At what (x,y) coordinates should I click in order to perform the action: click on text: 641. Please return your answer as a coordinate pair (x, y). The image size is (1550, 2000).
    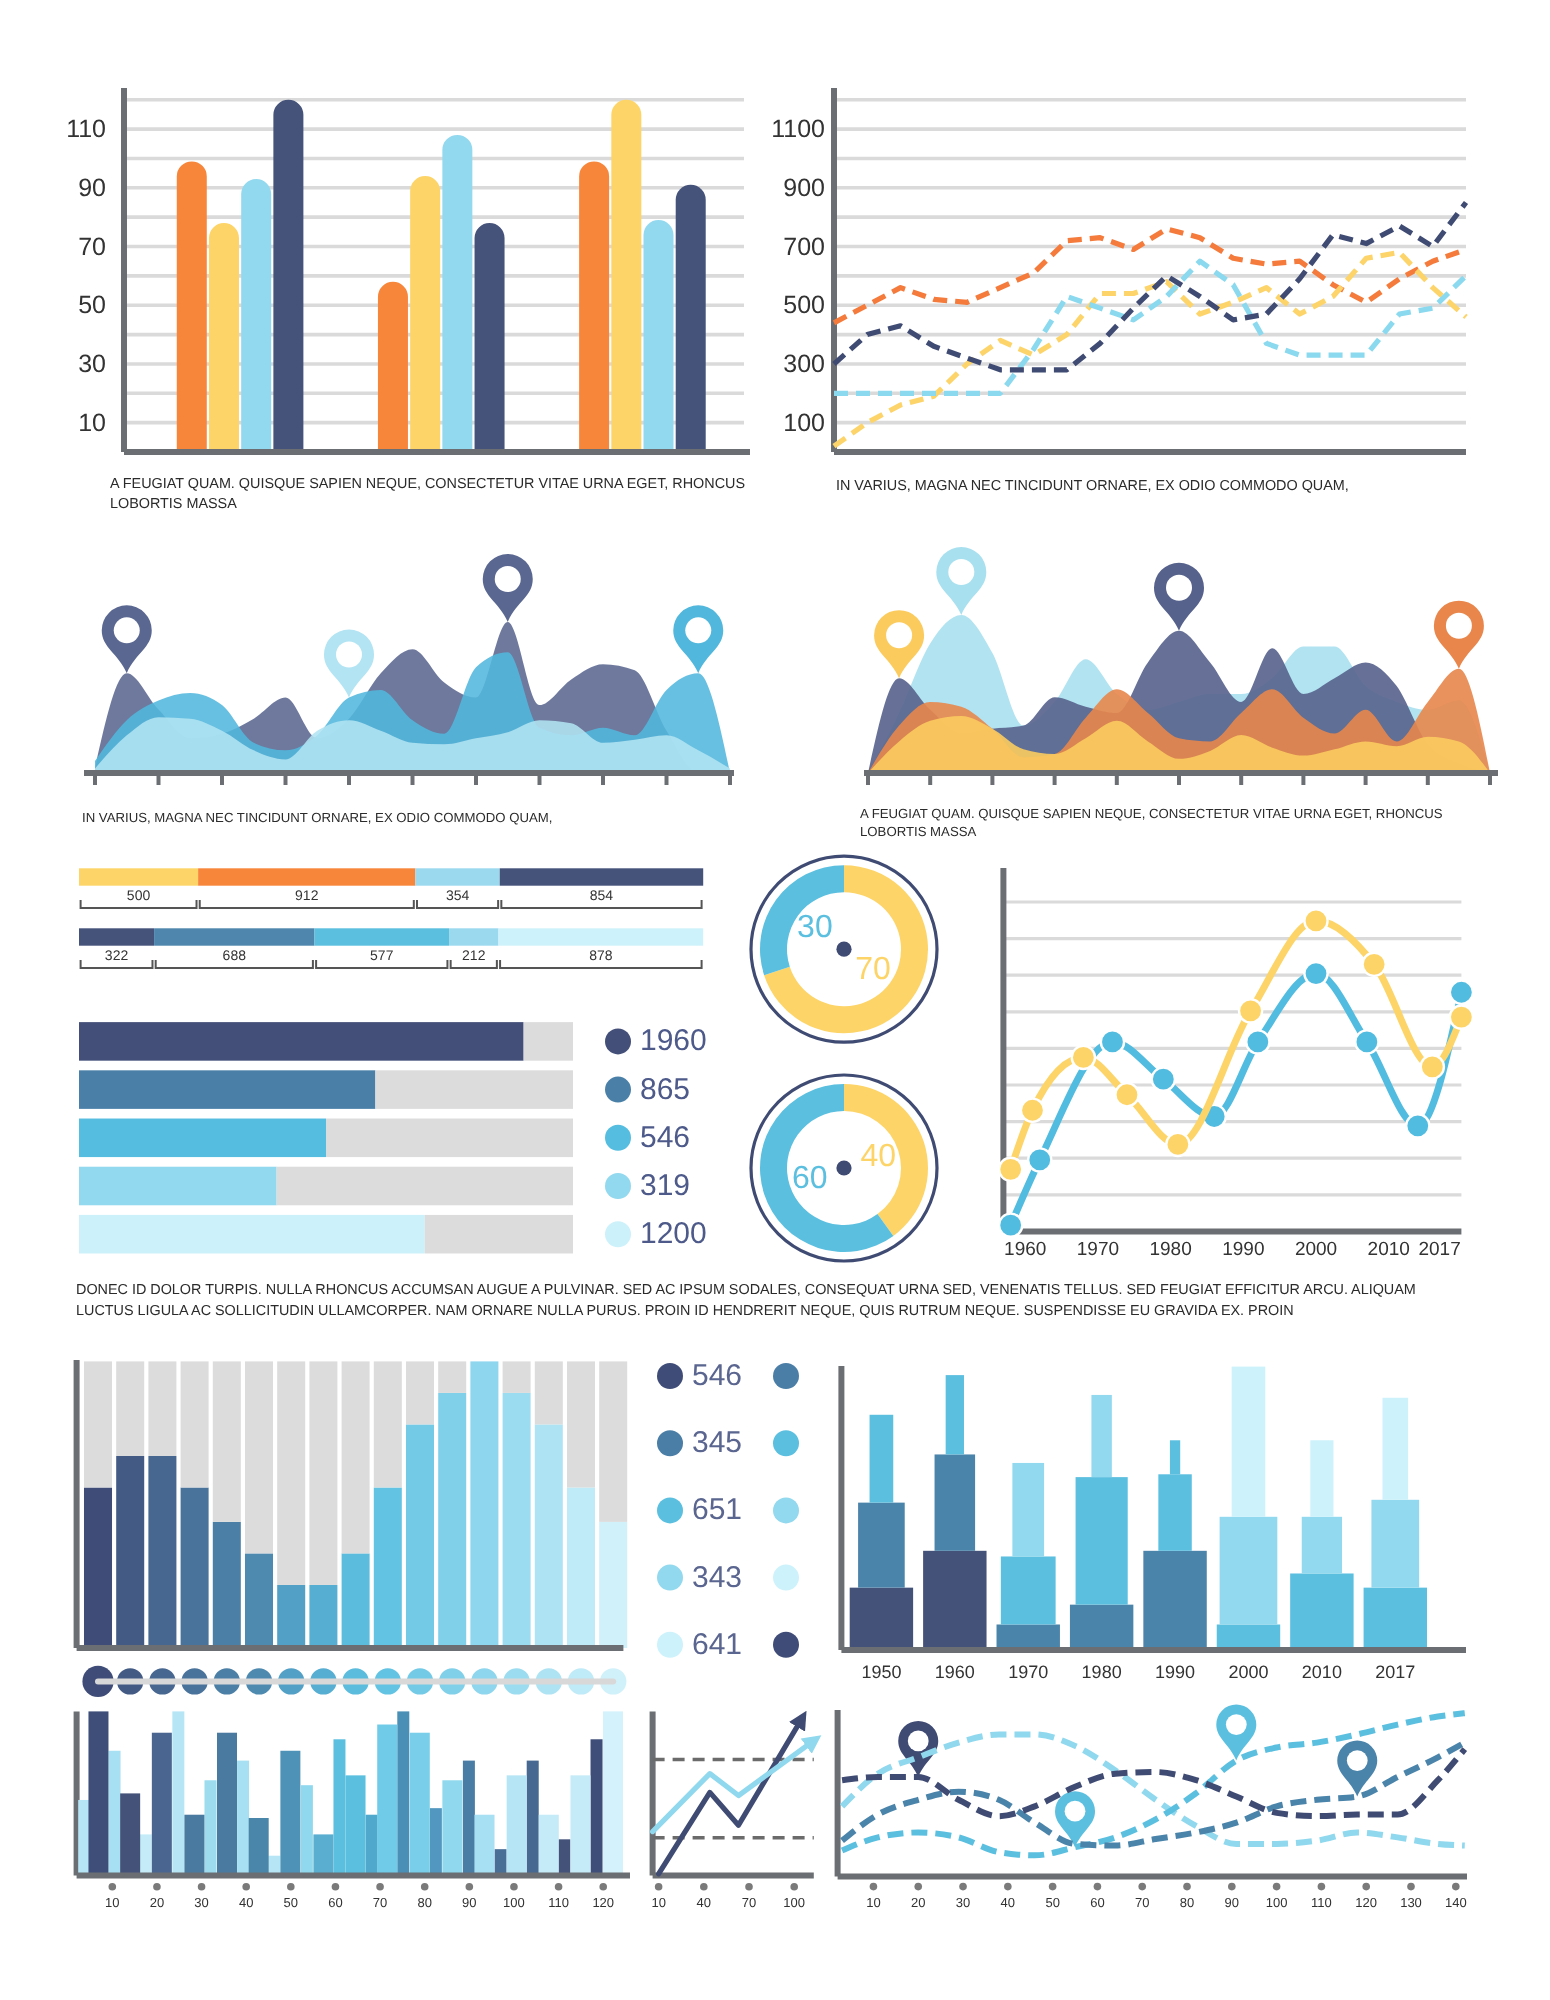
    Looking at the image, I should click on (717, 1644).